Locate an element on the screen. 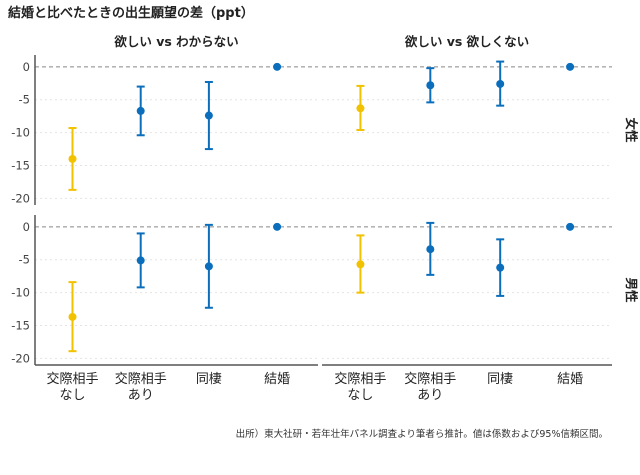  facet-column-label: 欲しい vs わからない is located at coordinates (175, 41).